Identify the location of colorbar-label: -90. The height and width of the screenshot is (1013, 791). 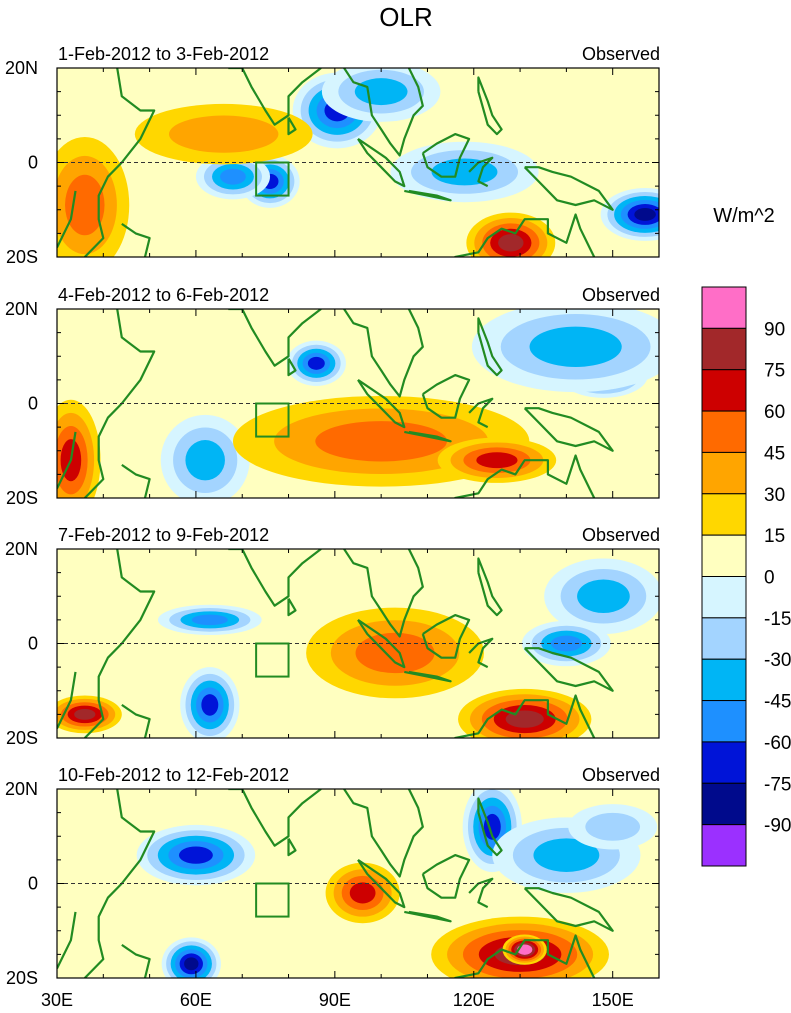
(777, 826).